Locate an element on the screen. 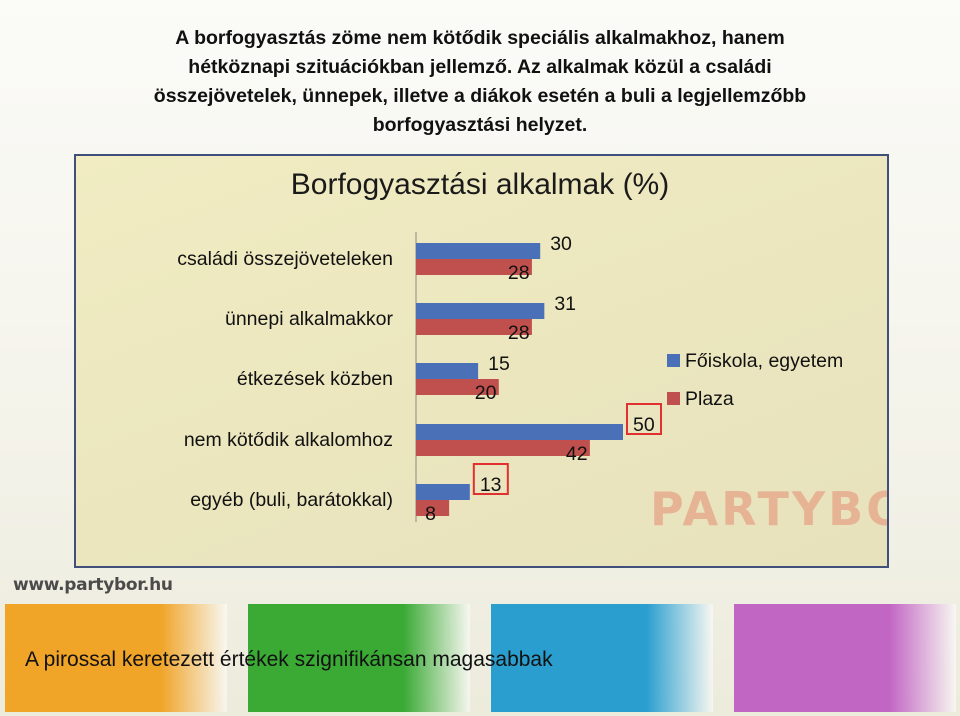 The width and height of the screenshot is (960, 716). data-label: 8 is located at coordinates (430, 514).